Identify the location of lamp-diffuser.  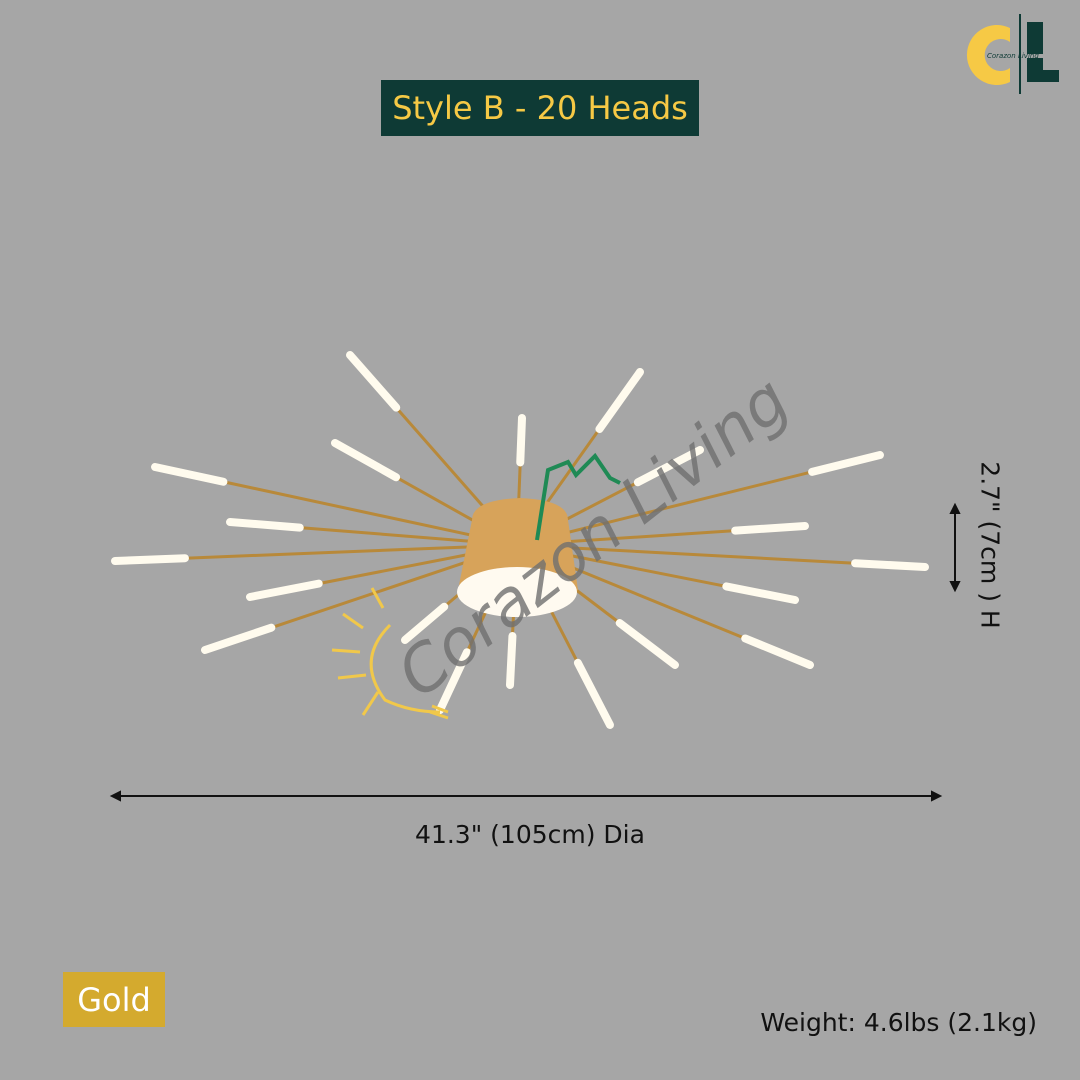
(517, 592).